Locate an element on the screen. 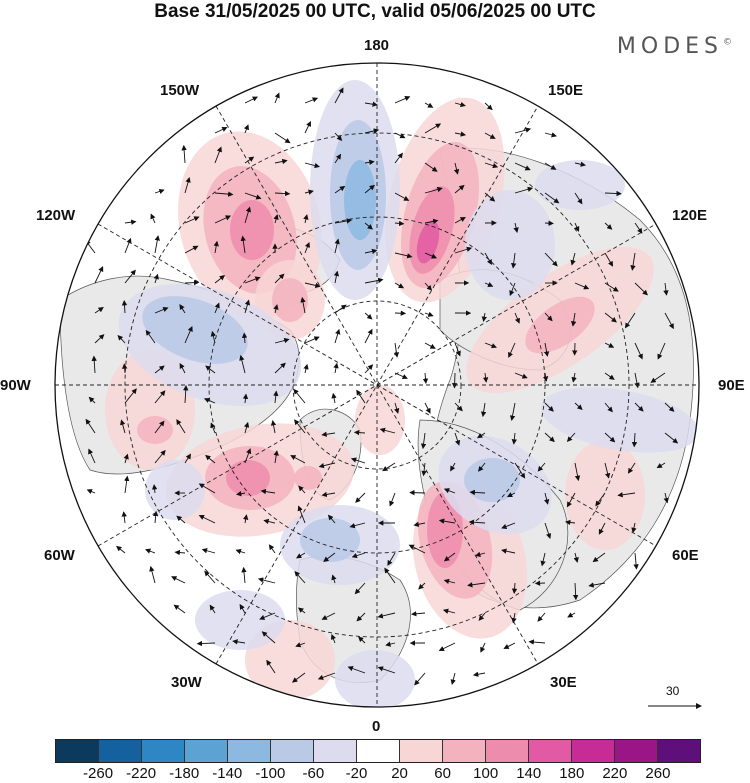 This screenshot has width=750, height=783. lon-label-90w: 90W is located at coordinates (15, 385).